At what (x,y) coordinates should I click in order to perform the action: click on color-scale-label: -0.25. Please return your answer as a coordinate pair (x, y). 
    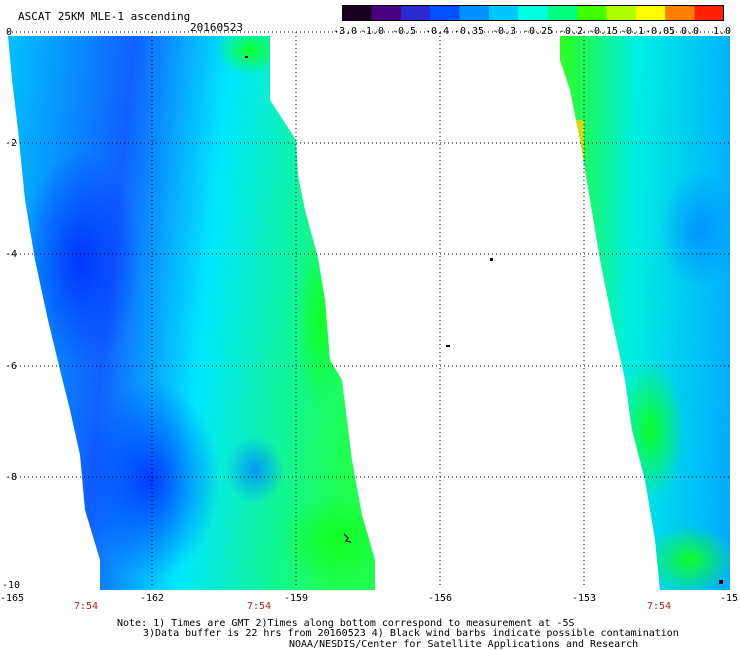
    Looking at the image, I should click on (538, 31).